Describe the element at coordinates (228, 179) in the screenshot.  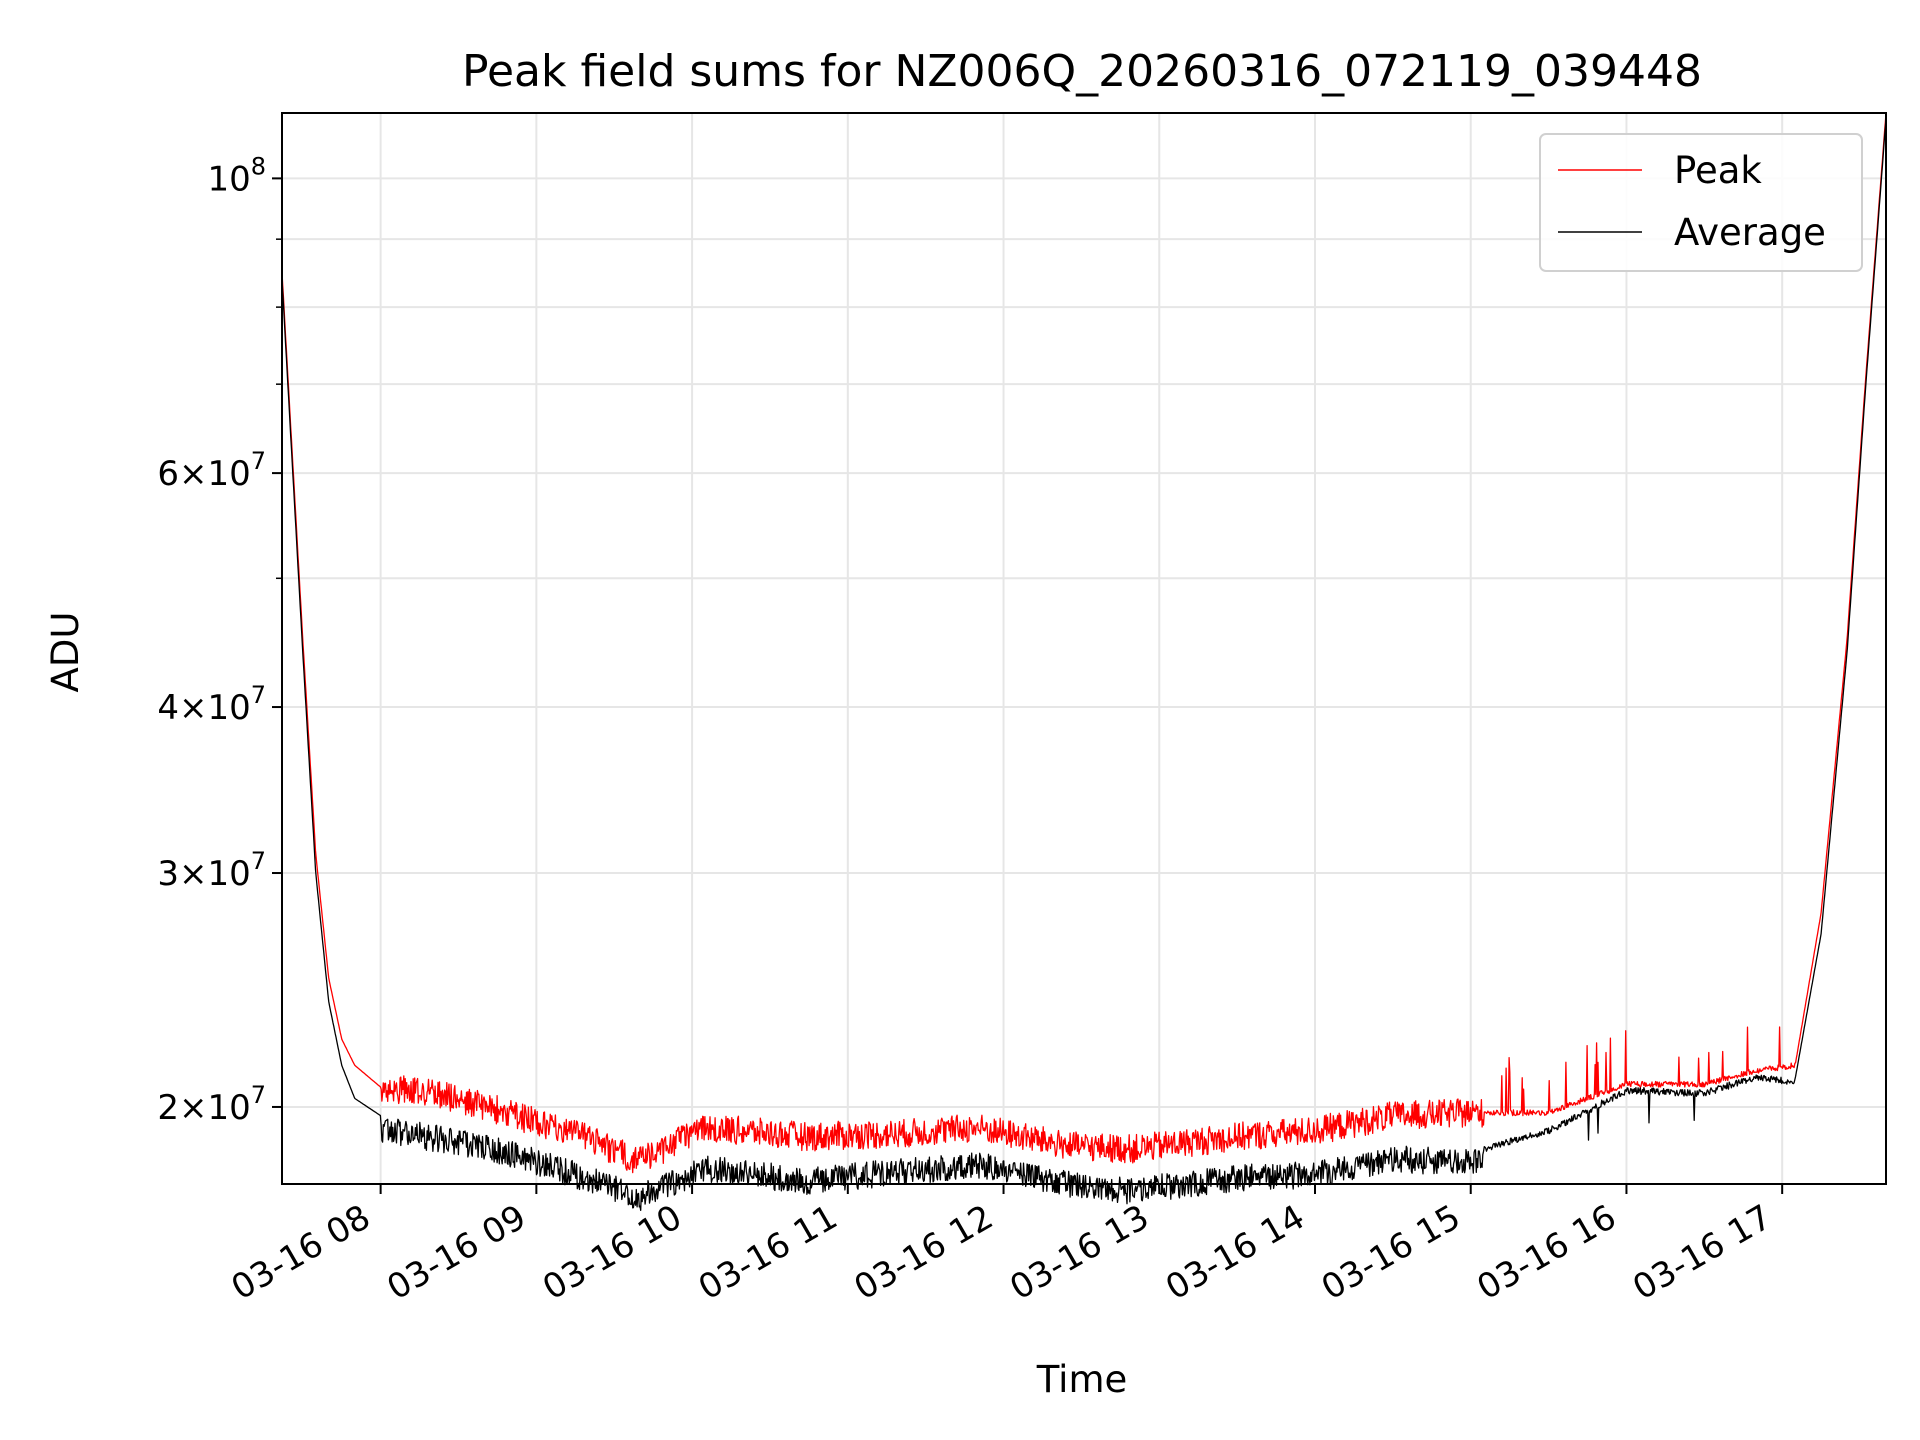
I see `y-tick-base: 10` at that location.